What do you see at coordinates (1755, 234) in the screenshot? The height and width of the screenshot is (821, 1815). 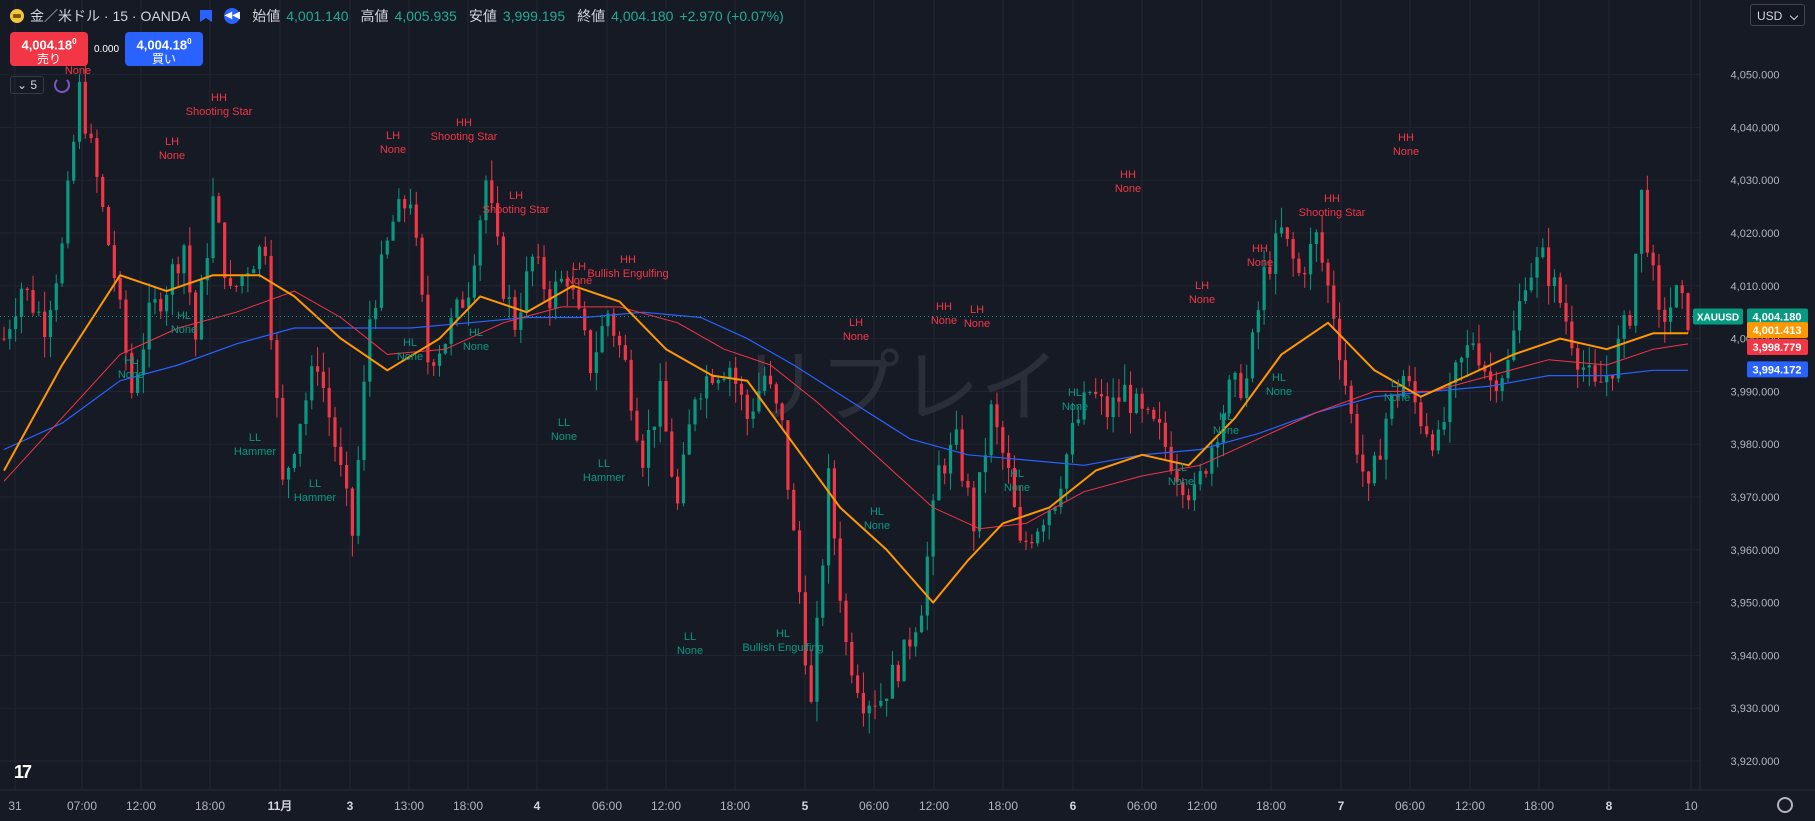 I see `price-axis-tick: 4,020.000` at bounding box center [1755, 234].